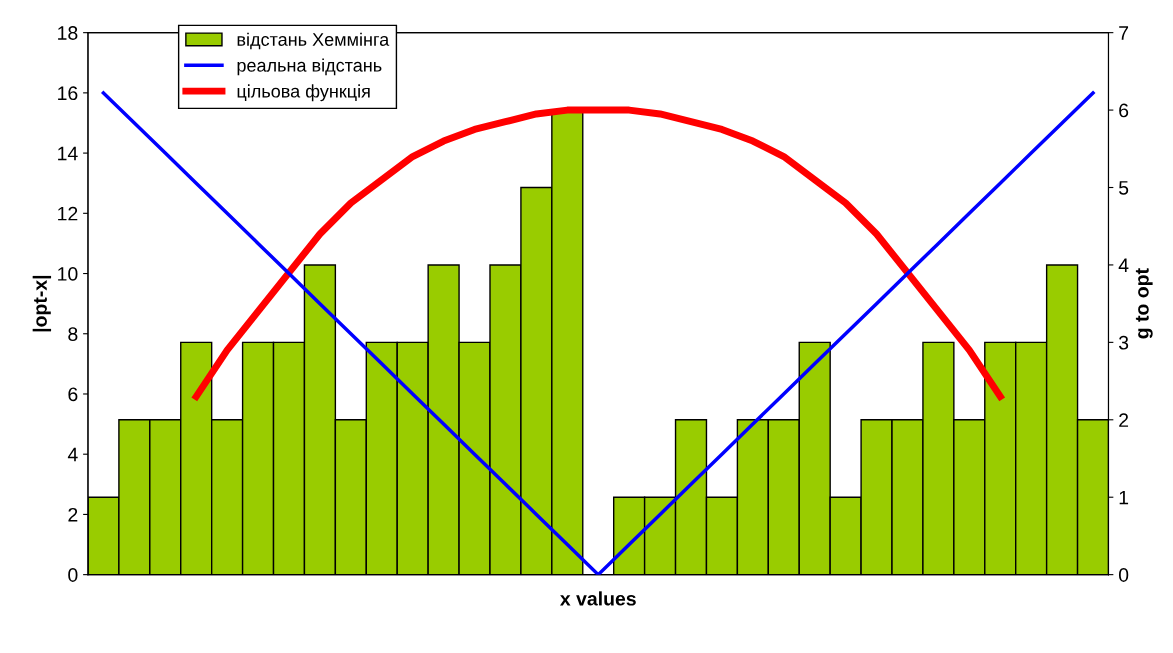 This screenshot has width=1173, height=653. What do you see at coordinates (68, 274) in the screenshot?
I see `y-tick-label: 10` at bounding box center [68, 274].